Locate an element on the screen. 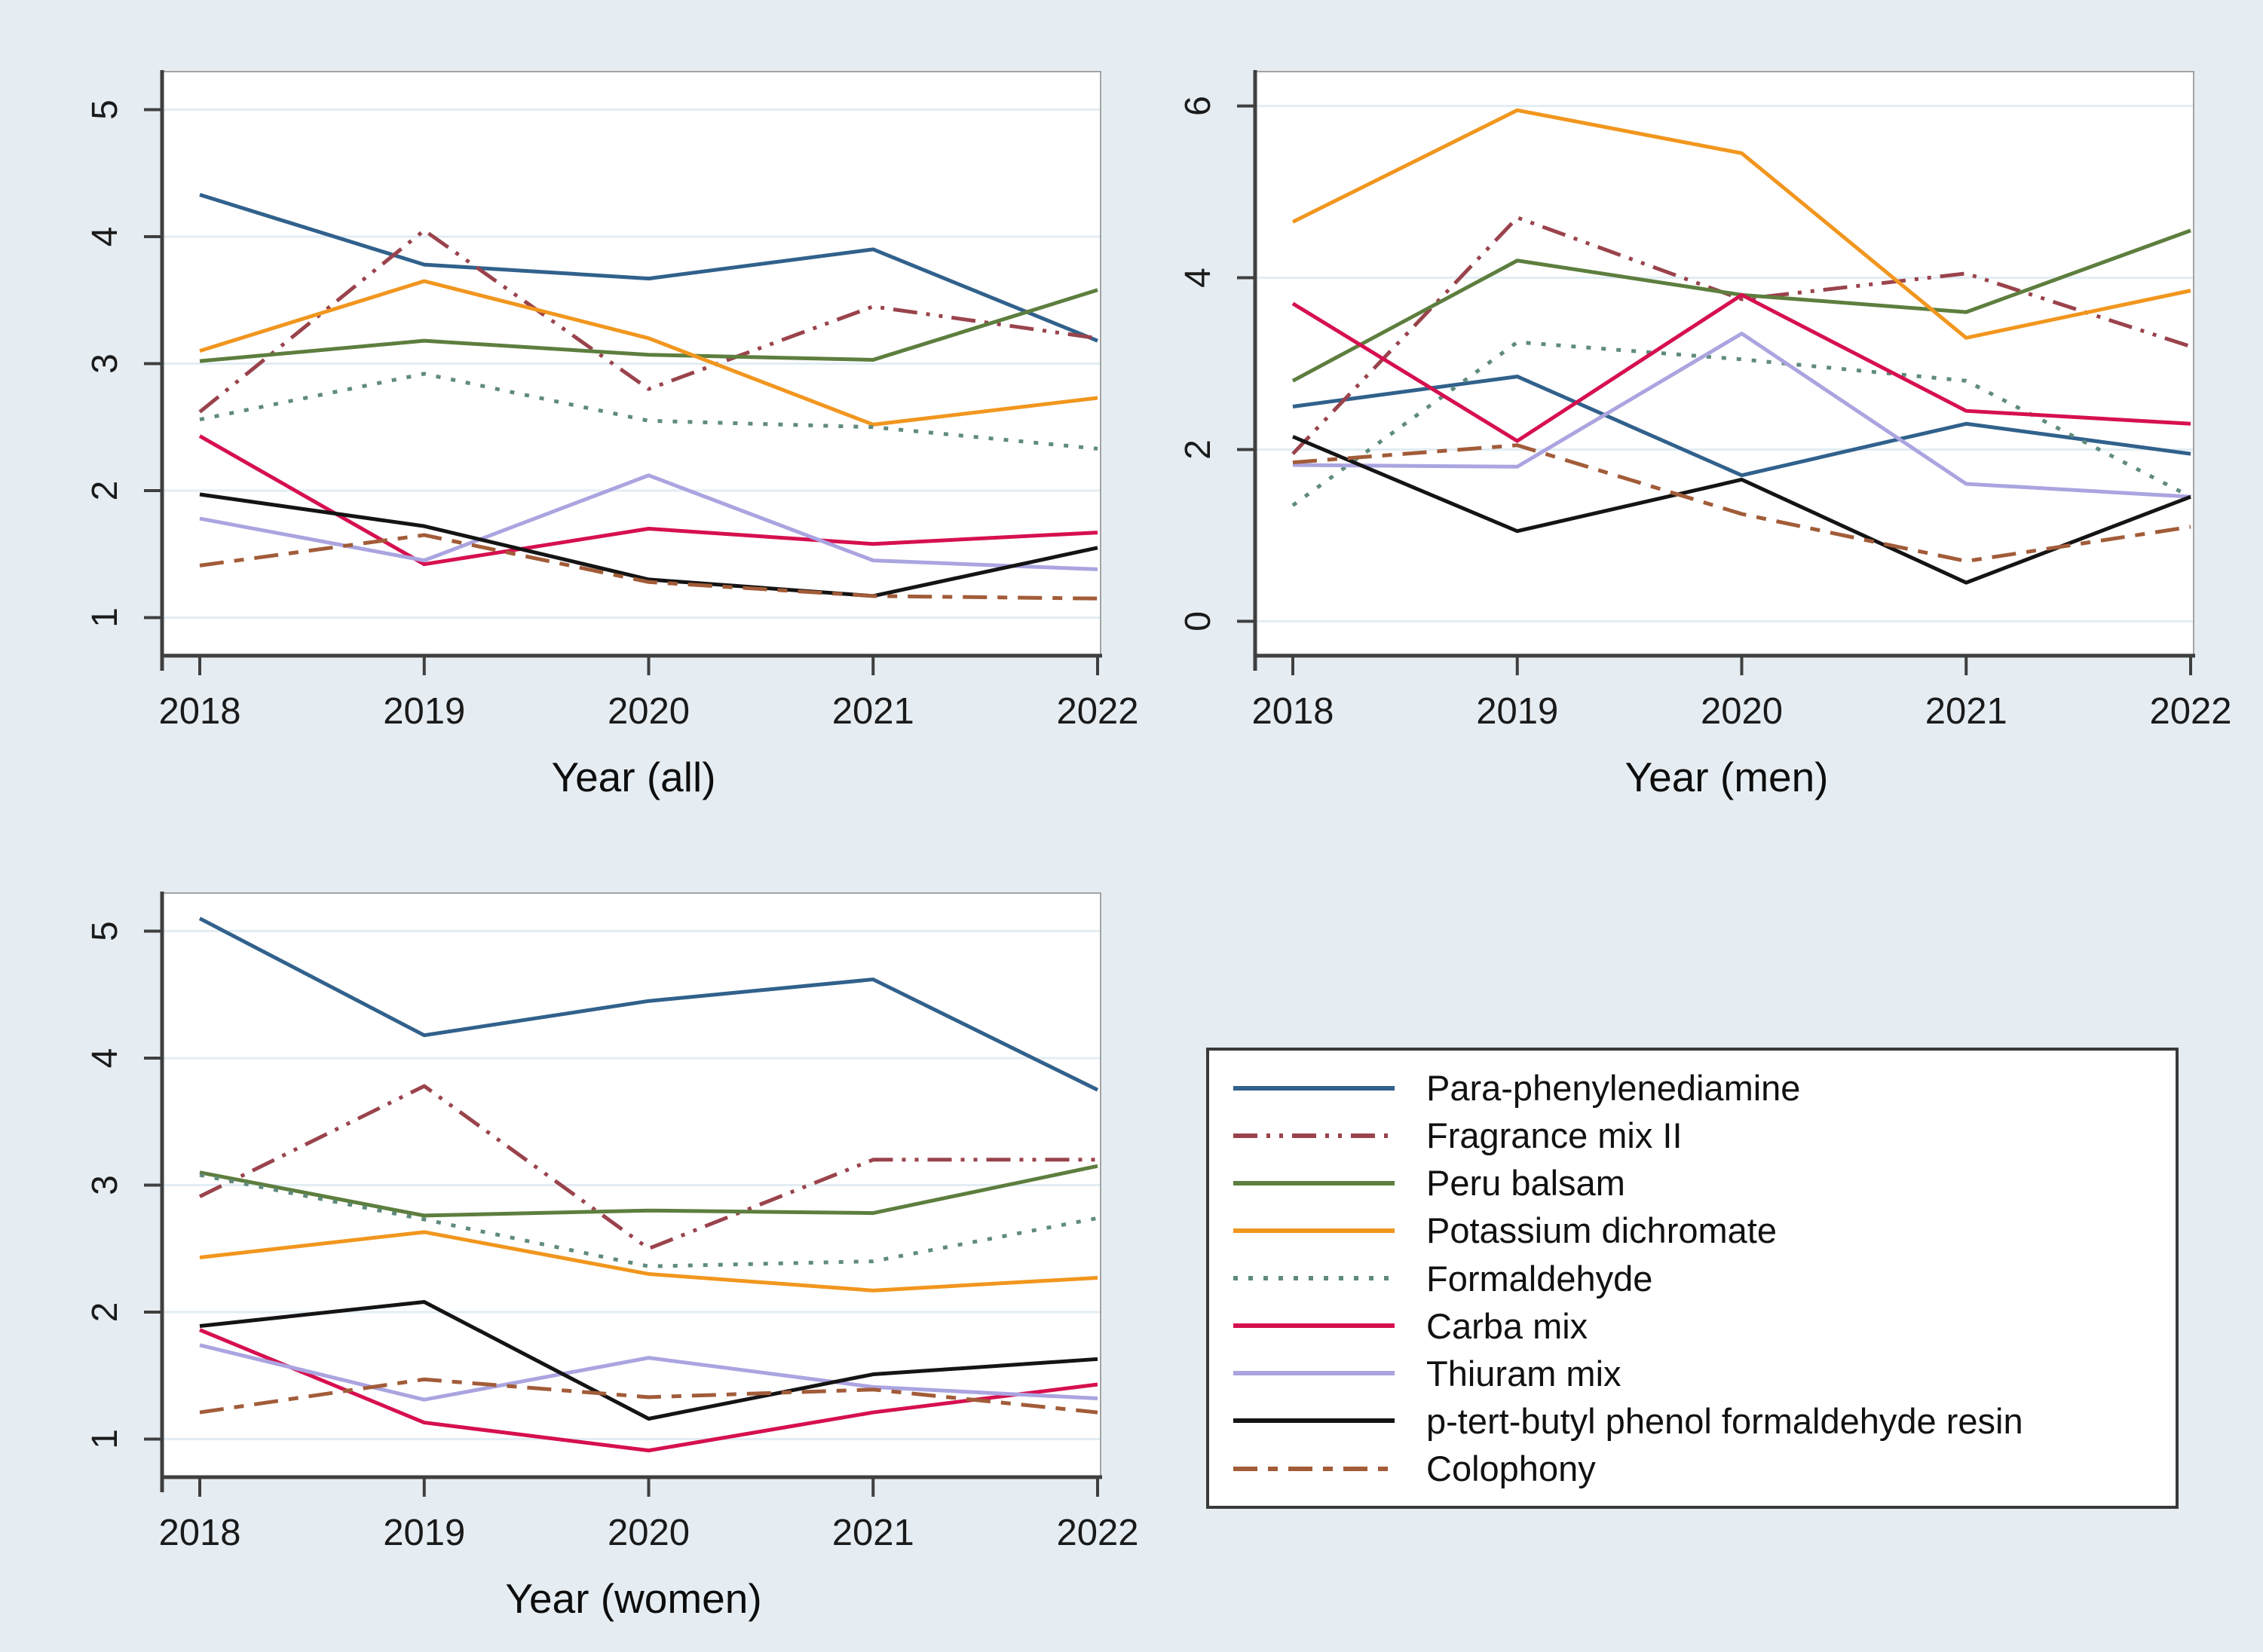 The height and width of the screenshot is (1652, 2263). legend-item-label: Peru balsam is located at coordinates (1526, 1184).